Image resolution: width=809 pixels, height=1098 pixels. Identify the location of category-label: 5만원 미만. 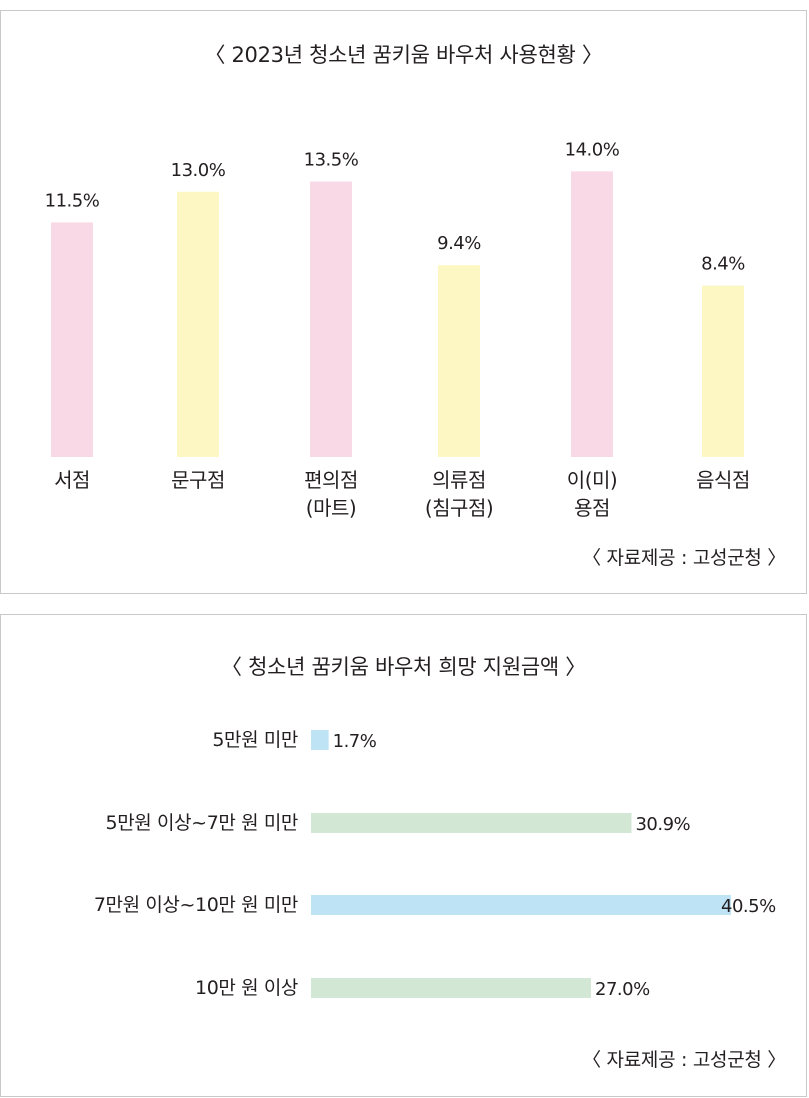
(255, 740).